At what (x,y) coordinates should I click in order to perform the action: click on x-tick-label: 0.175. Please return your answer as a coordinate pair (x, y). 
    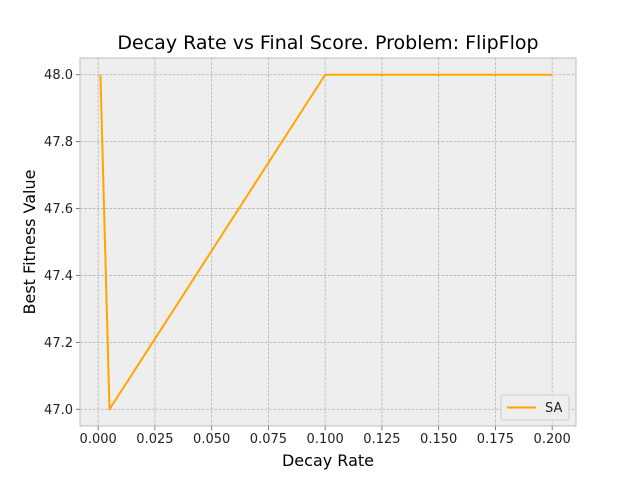
    Looking at the image, I should click on (495, 439).